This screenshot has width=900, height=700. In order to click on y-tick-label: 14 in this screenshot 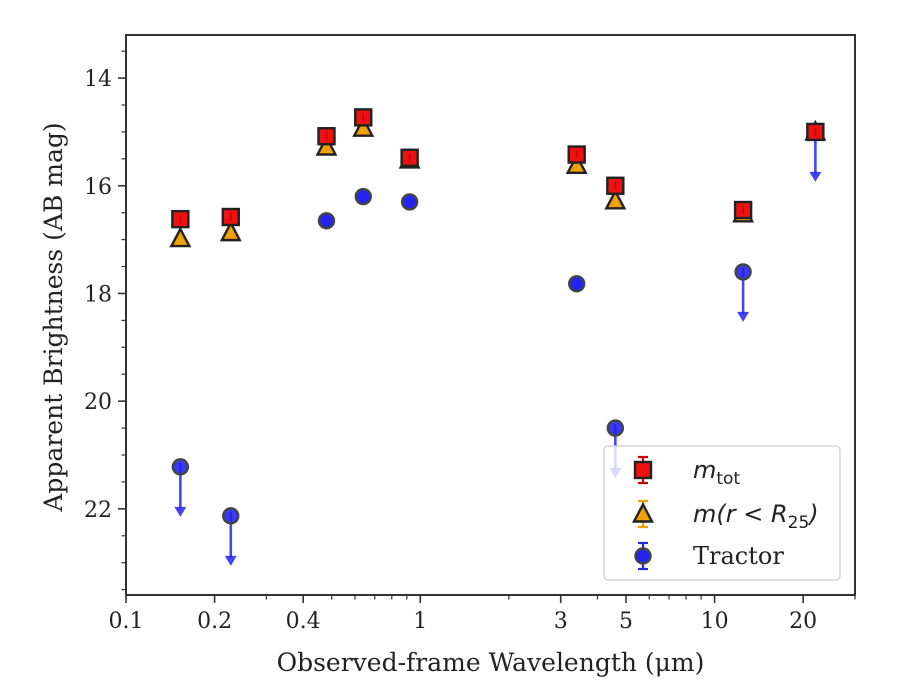, I will do `click(98, 79)`.